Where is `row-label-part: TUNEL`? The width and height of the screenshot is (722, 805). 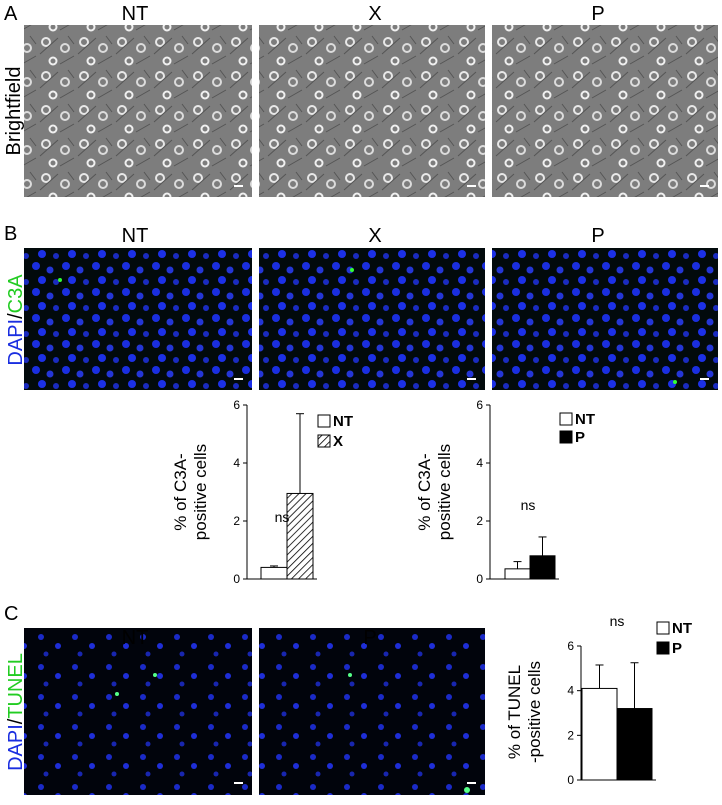 row-label-part: TUNEL is located at coordinates (16, 686).